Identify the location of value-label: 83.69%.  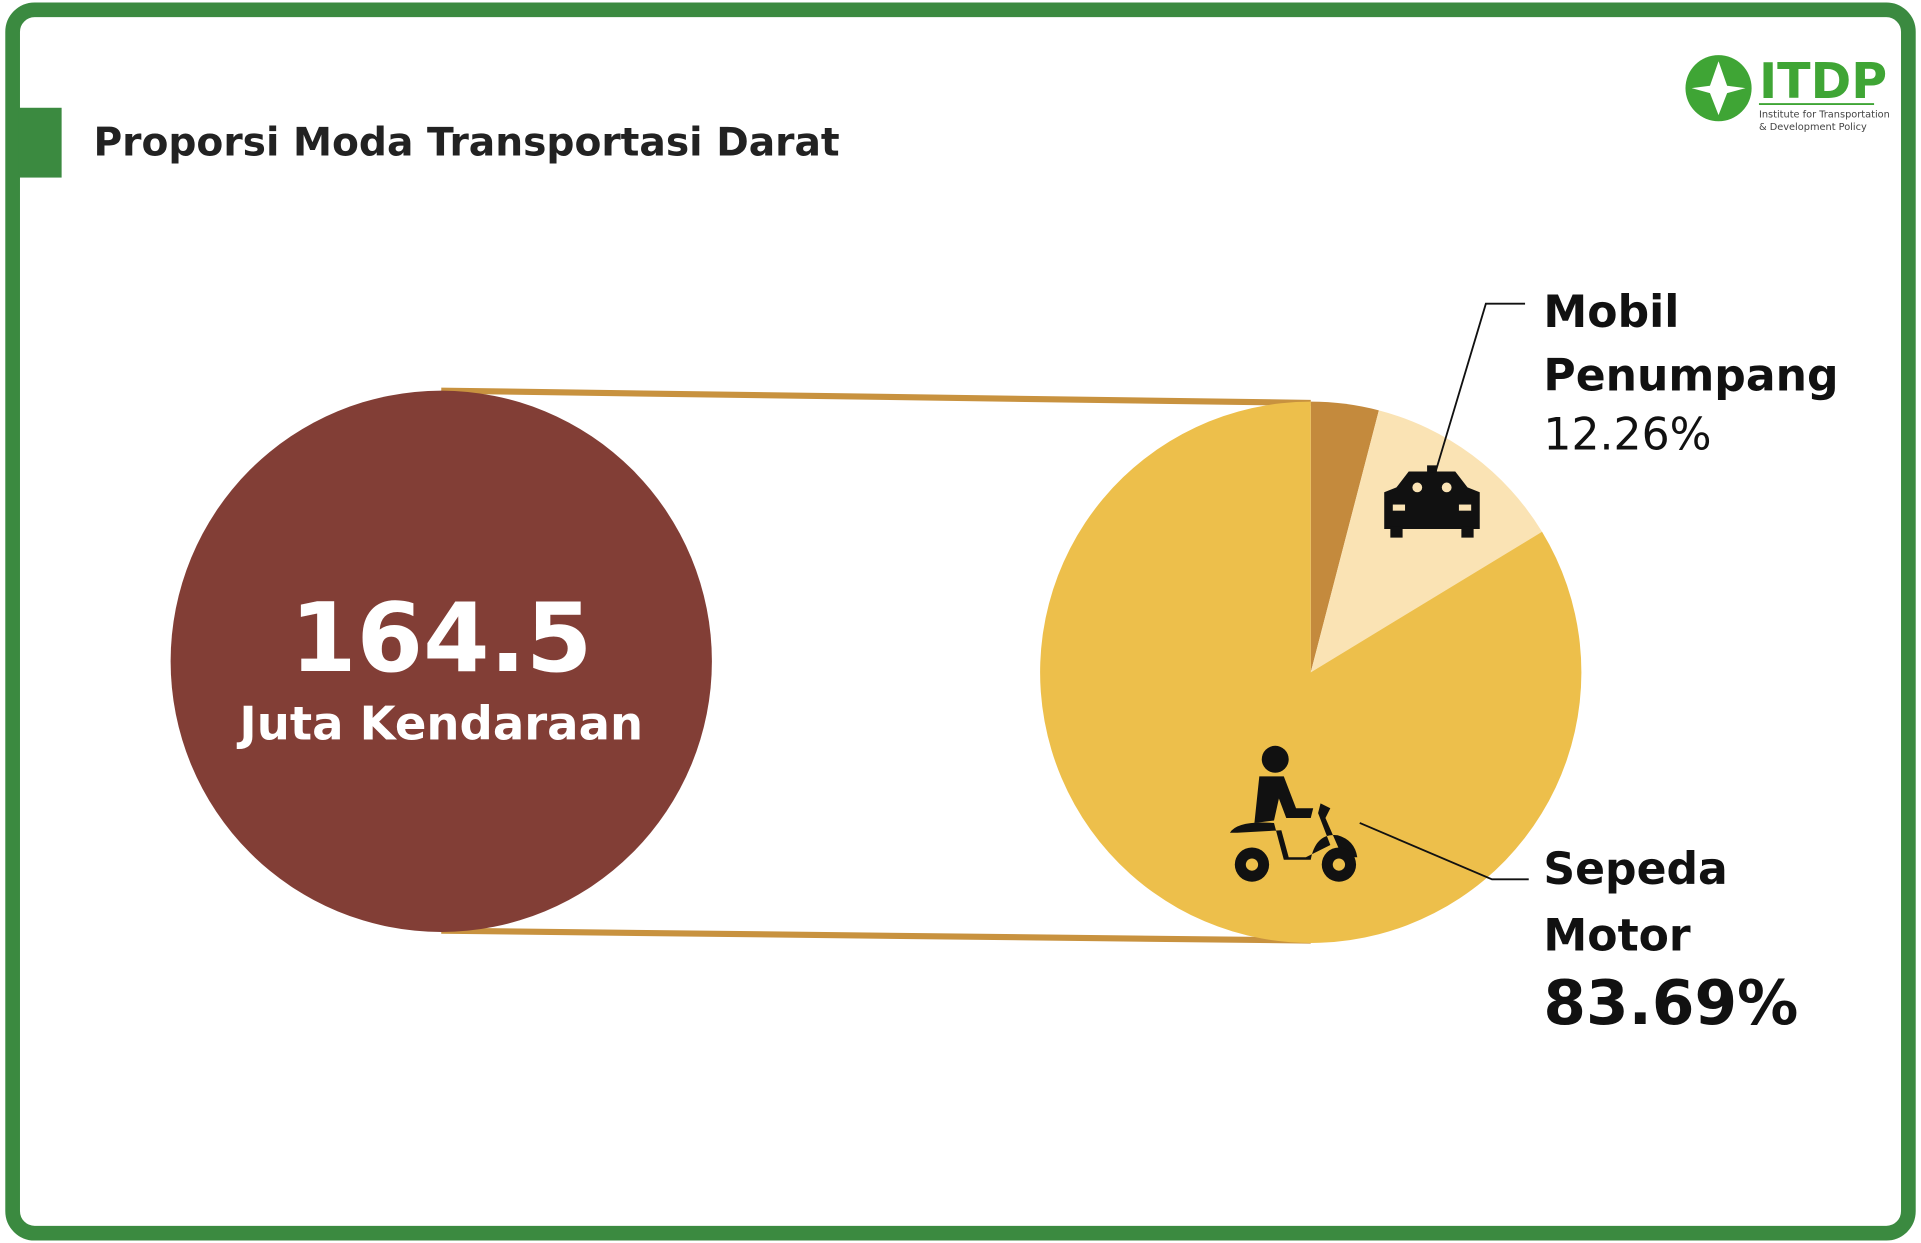
(1670, 1003).